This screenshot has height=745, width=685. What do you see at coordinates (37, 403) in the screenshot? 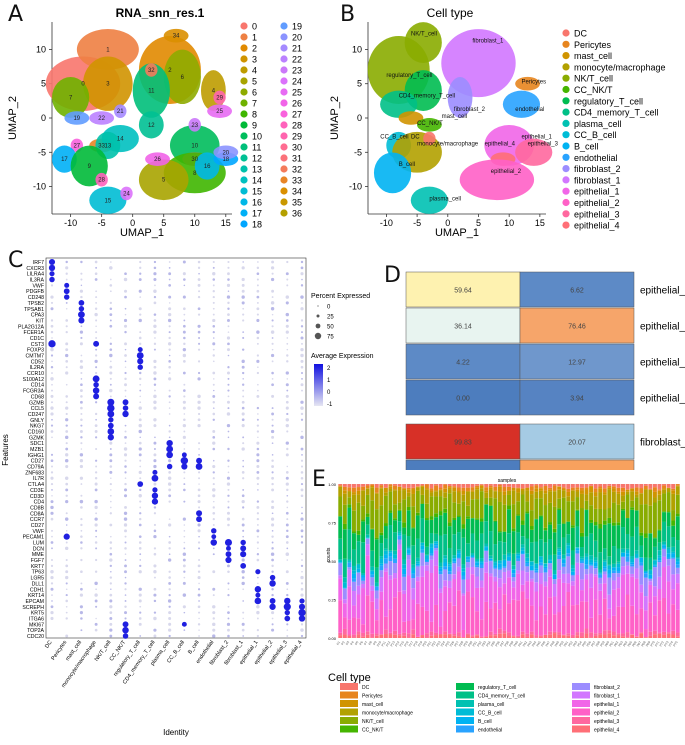
I see `gene-label: GZMB` at bounding box center [37, 403].